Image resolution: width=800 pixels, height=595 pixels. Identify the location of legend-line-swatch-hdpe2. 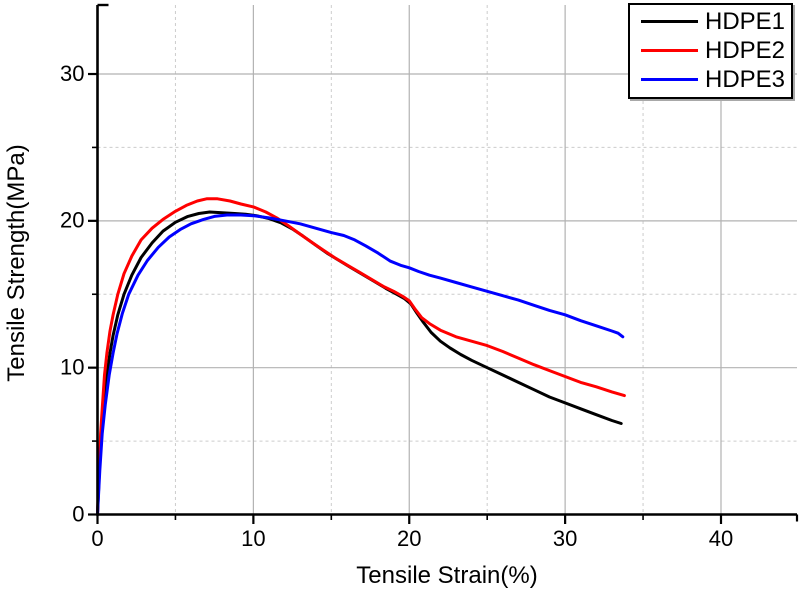
(669, 50).